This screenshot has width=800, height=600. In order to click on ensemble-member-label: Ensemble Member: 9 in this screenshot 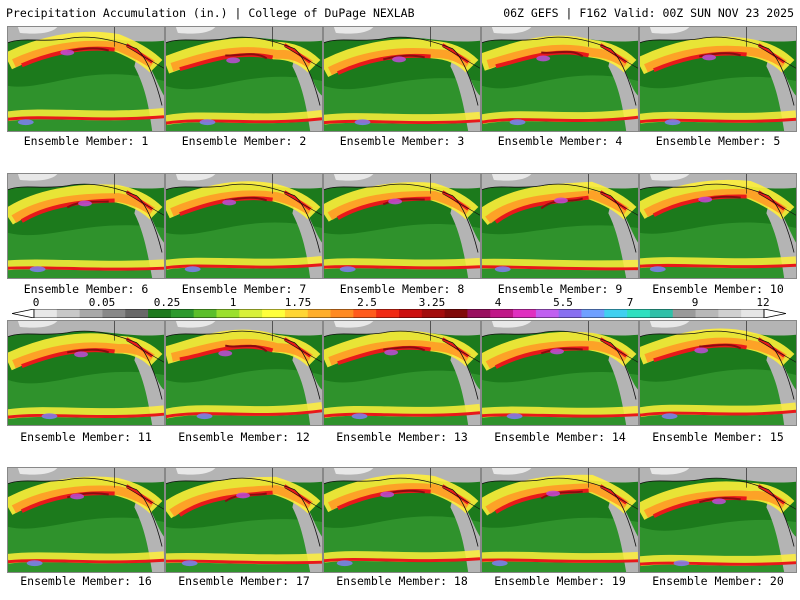, I will do `click(560, 289)`.